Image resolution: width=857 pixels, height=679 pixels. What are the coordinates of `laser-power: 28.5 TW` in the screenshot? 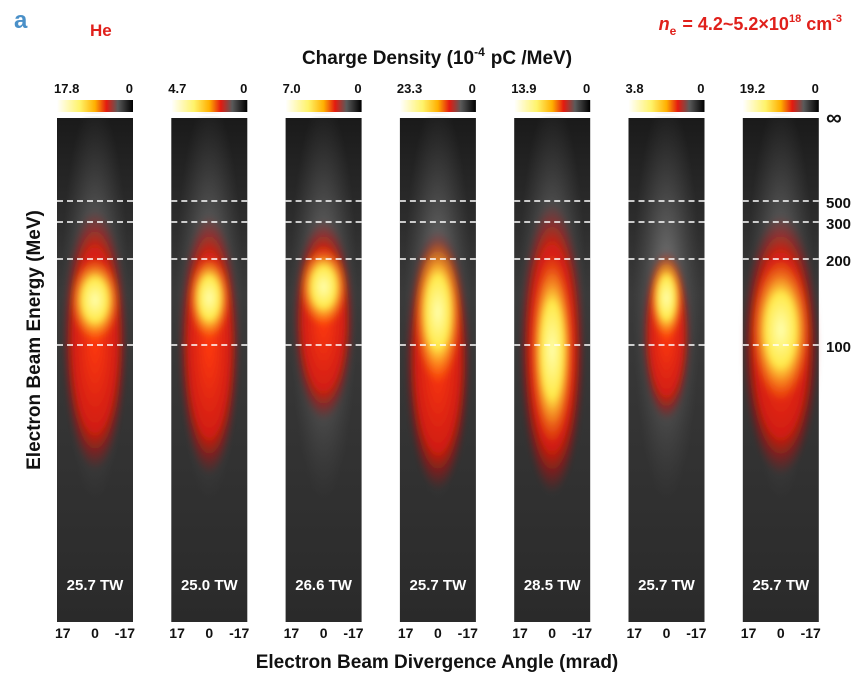 It's located at (553, 585).